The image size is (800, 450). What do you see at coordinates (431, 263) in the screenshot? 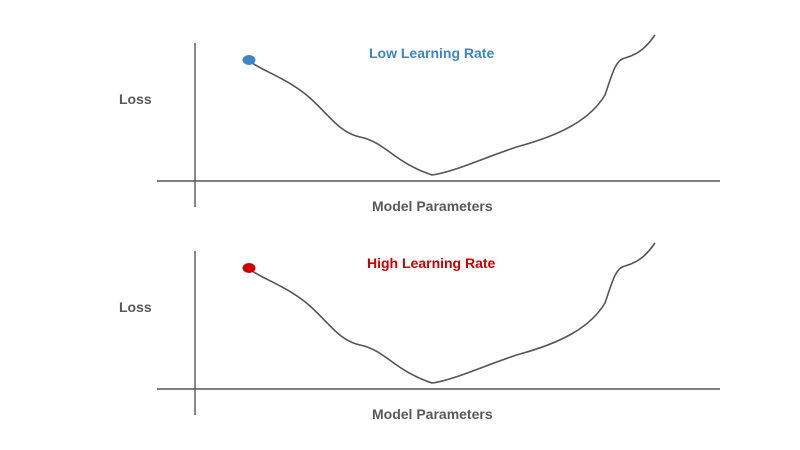
I see `chart-title: High Learning Rate` at bounding box center [431, 263].